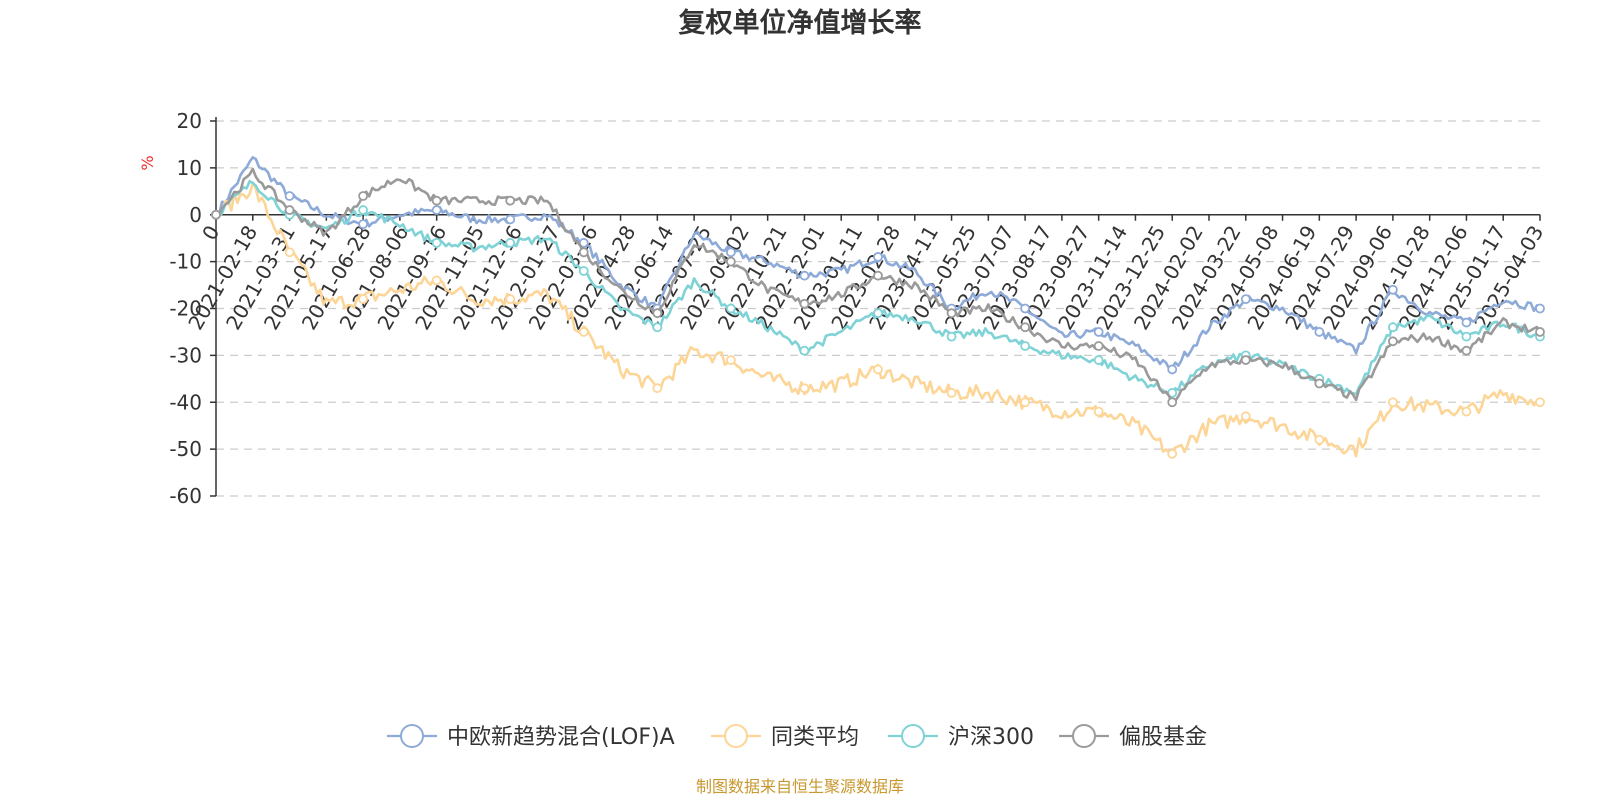  Describe the element at coordinates (815, 737) in the screenshot. I see `legend-label: 同类平均` at that location.